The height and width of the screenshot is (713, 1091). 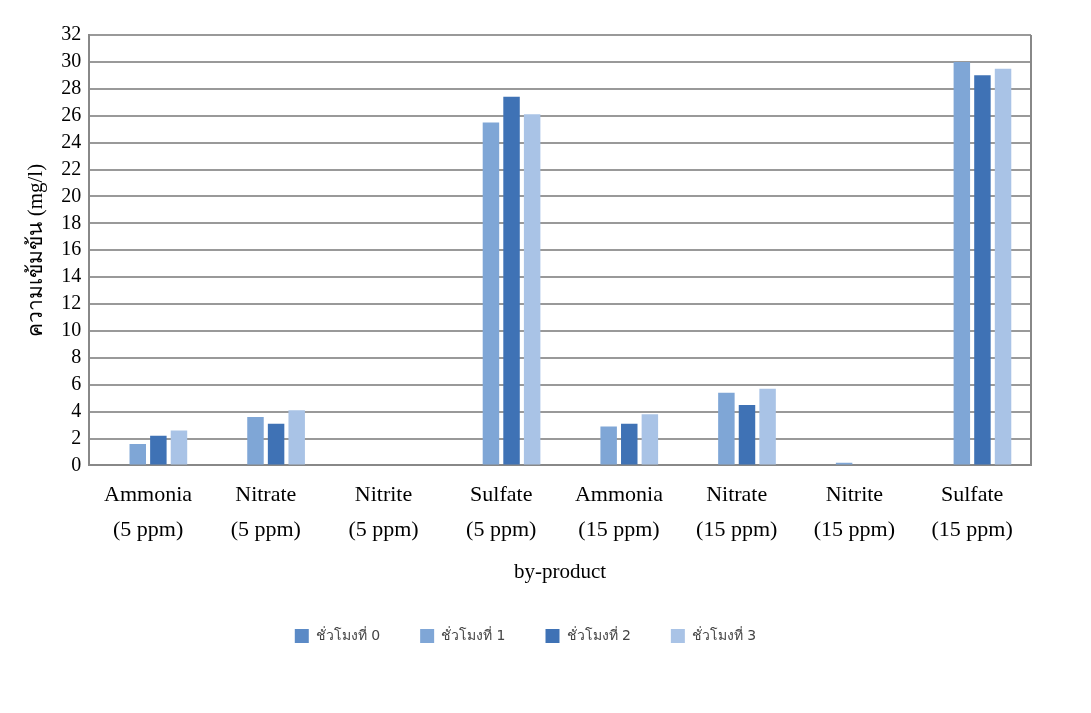 What do you see at coordinates (71, 87) in the screenshot?
I see `y-tick-label: 28` at bounding box center [71, 87].